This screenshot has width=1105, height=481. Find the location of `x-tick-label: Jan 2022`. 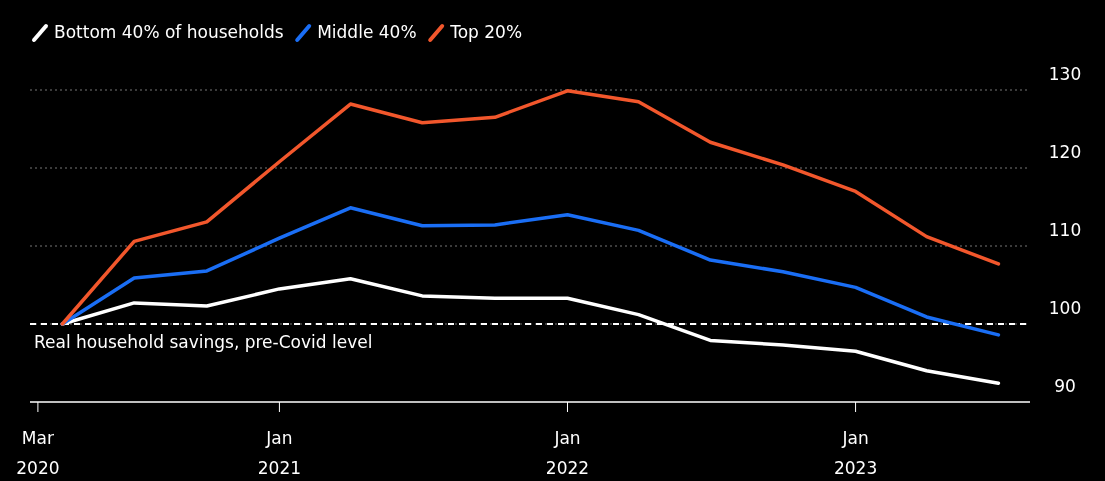

x-tick-label: Jan 2022 is located at coordinates (567, 453).